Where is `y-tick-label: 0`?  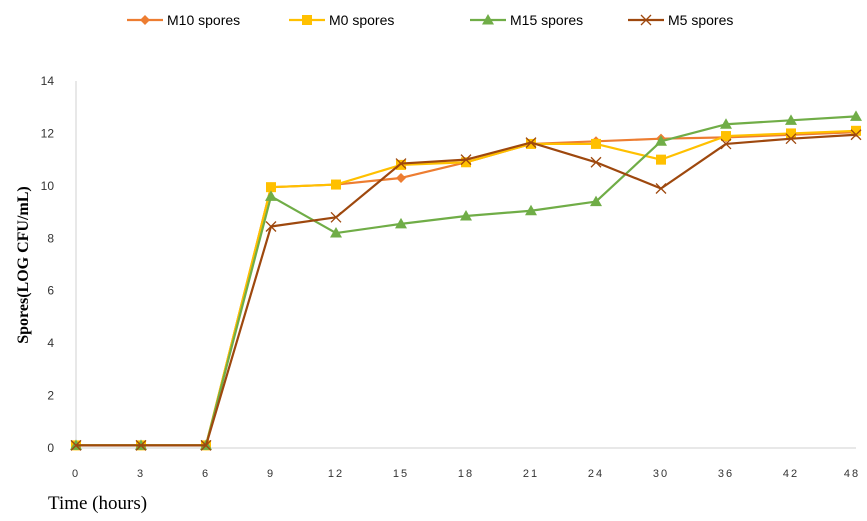
y-tick-label: 0 is located at coordinates (50, 448).